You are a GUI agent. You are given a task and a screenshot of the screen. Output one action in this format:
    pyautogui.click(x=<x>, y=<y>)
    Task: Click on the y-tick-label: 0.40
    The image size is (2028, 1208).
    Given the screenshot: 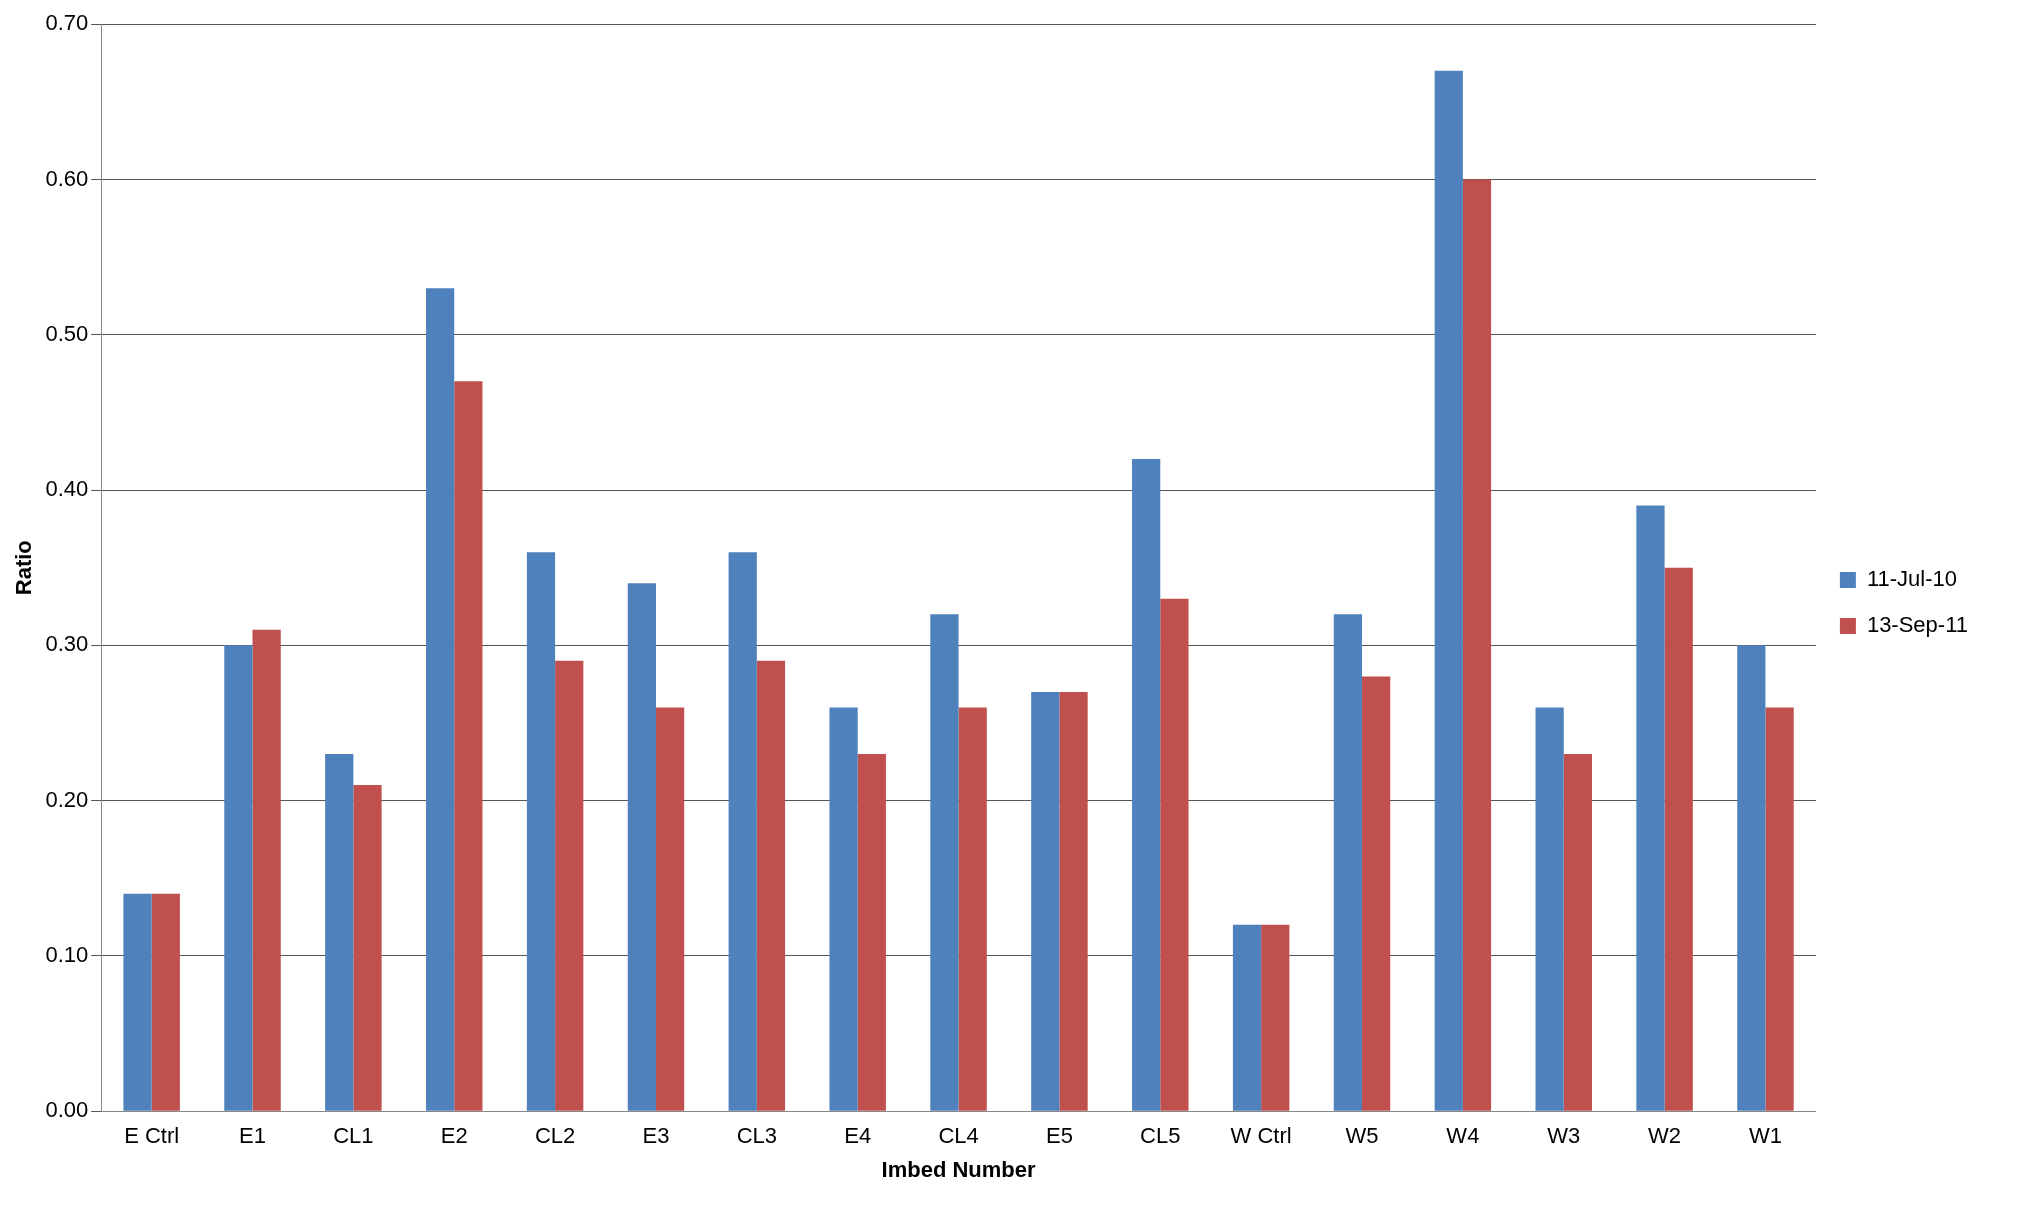 What is the action you would take?
    pyautogui.click(x=67, y=489)
    